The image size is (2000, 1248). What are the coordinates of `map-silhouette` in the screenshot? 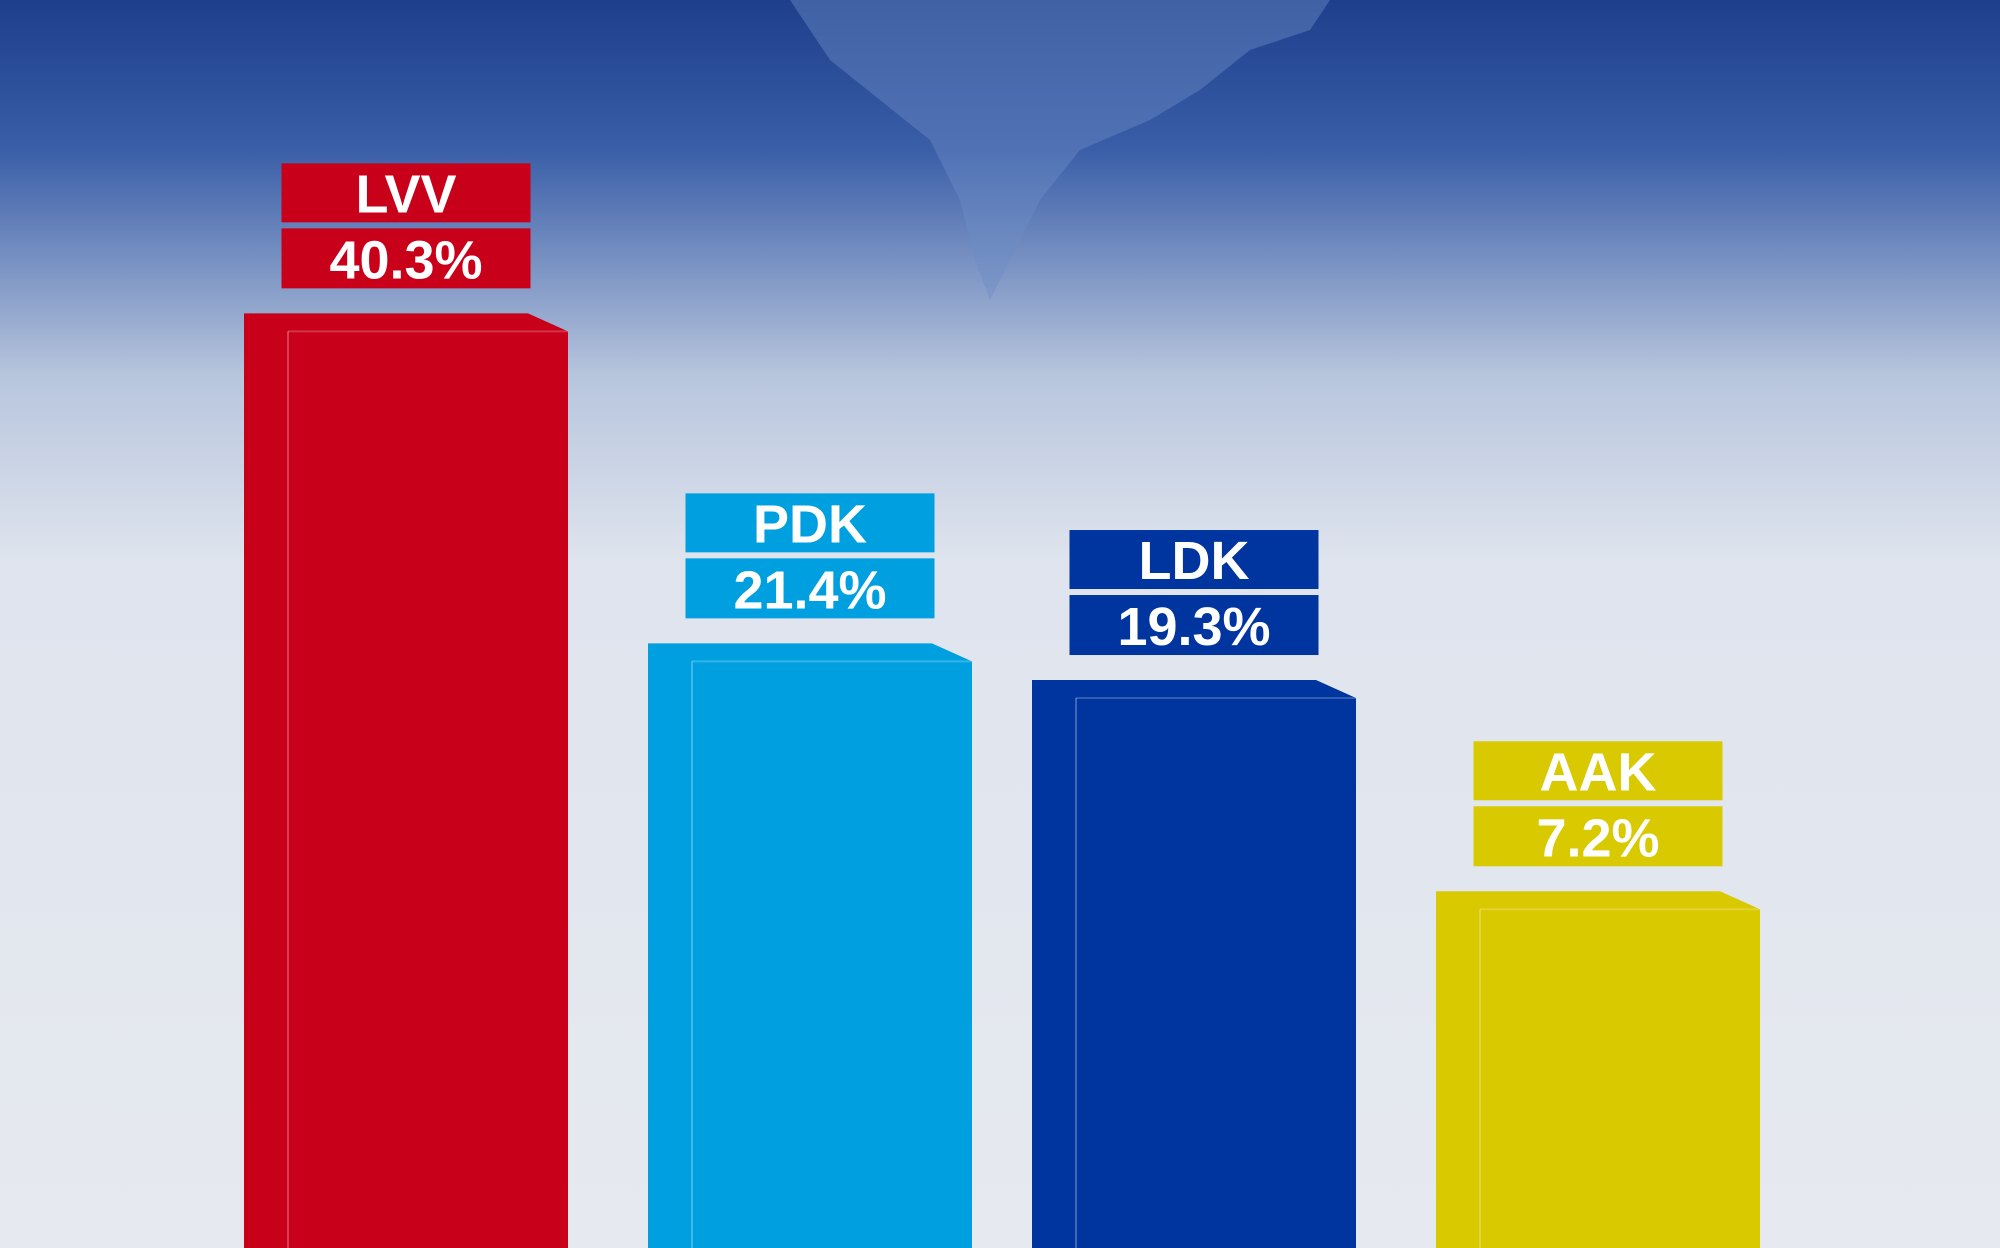 It's located at (1060, 150).